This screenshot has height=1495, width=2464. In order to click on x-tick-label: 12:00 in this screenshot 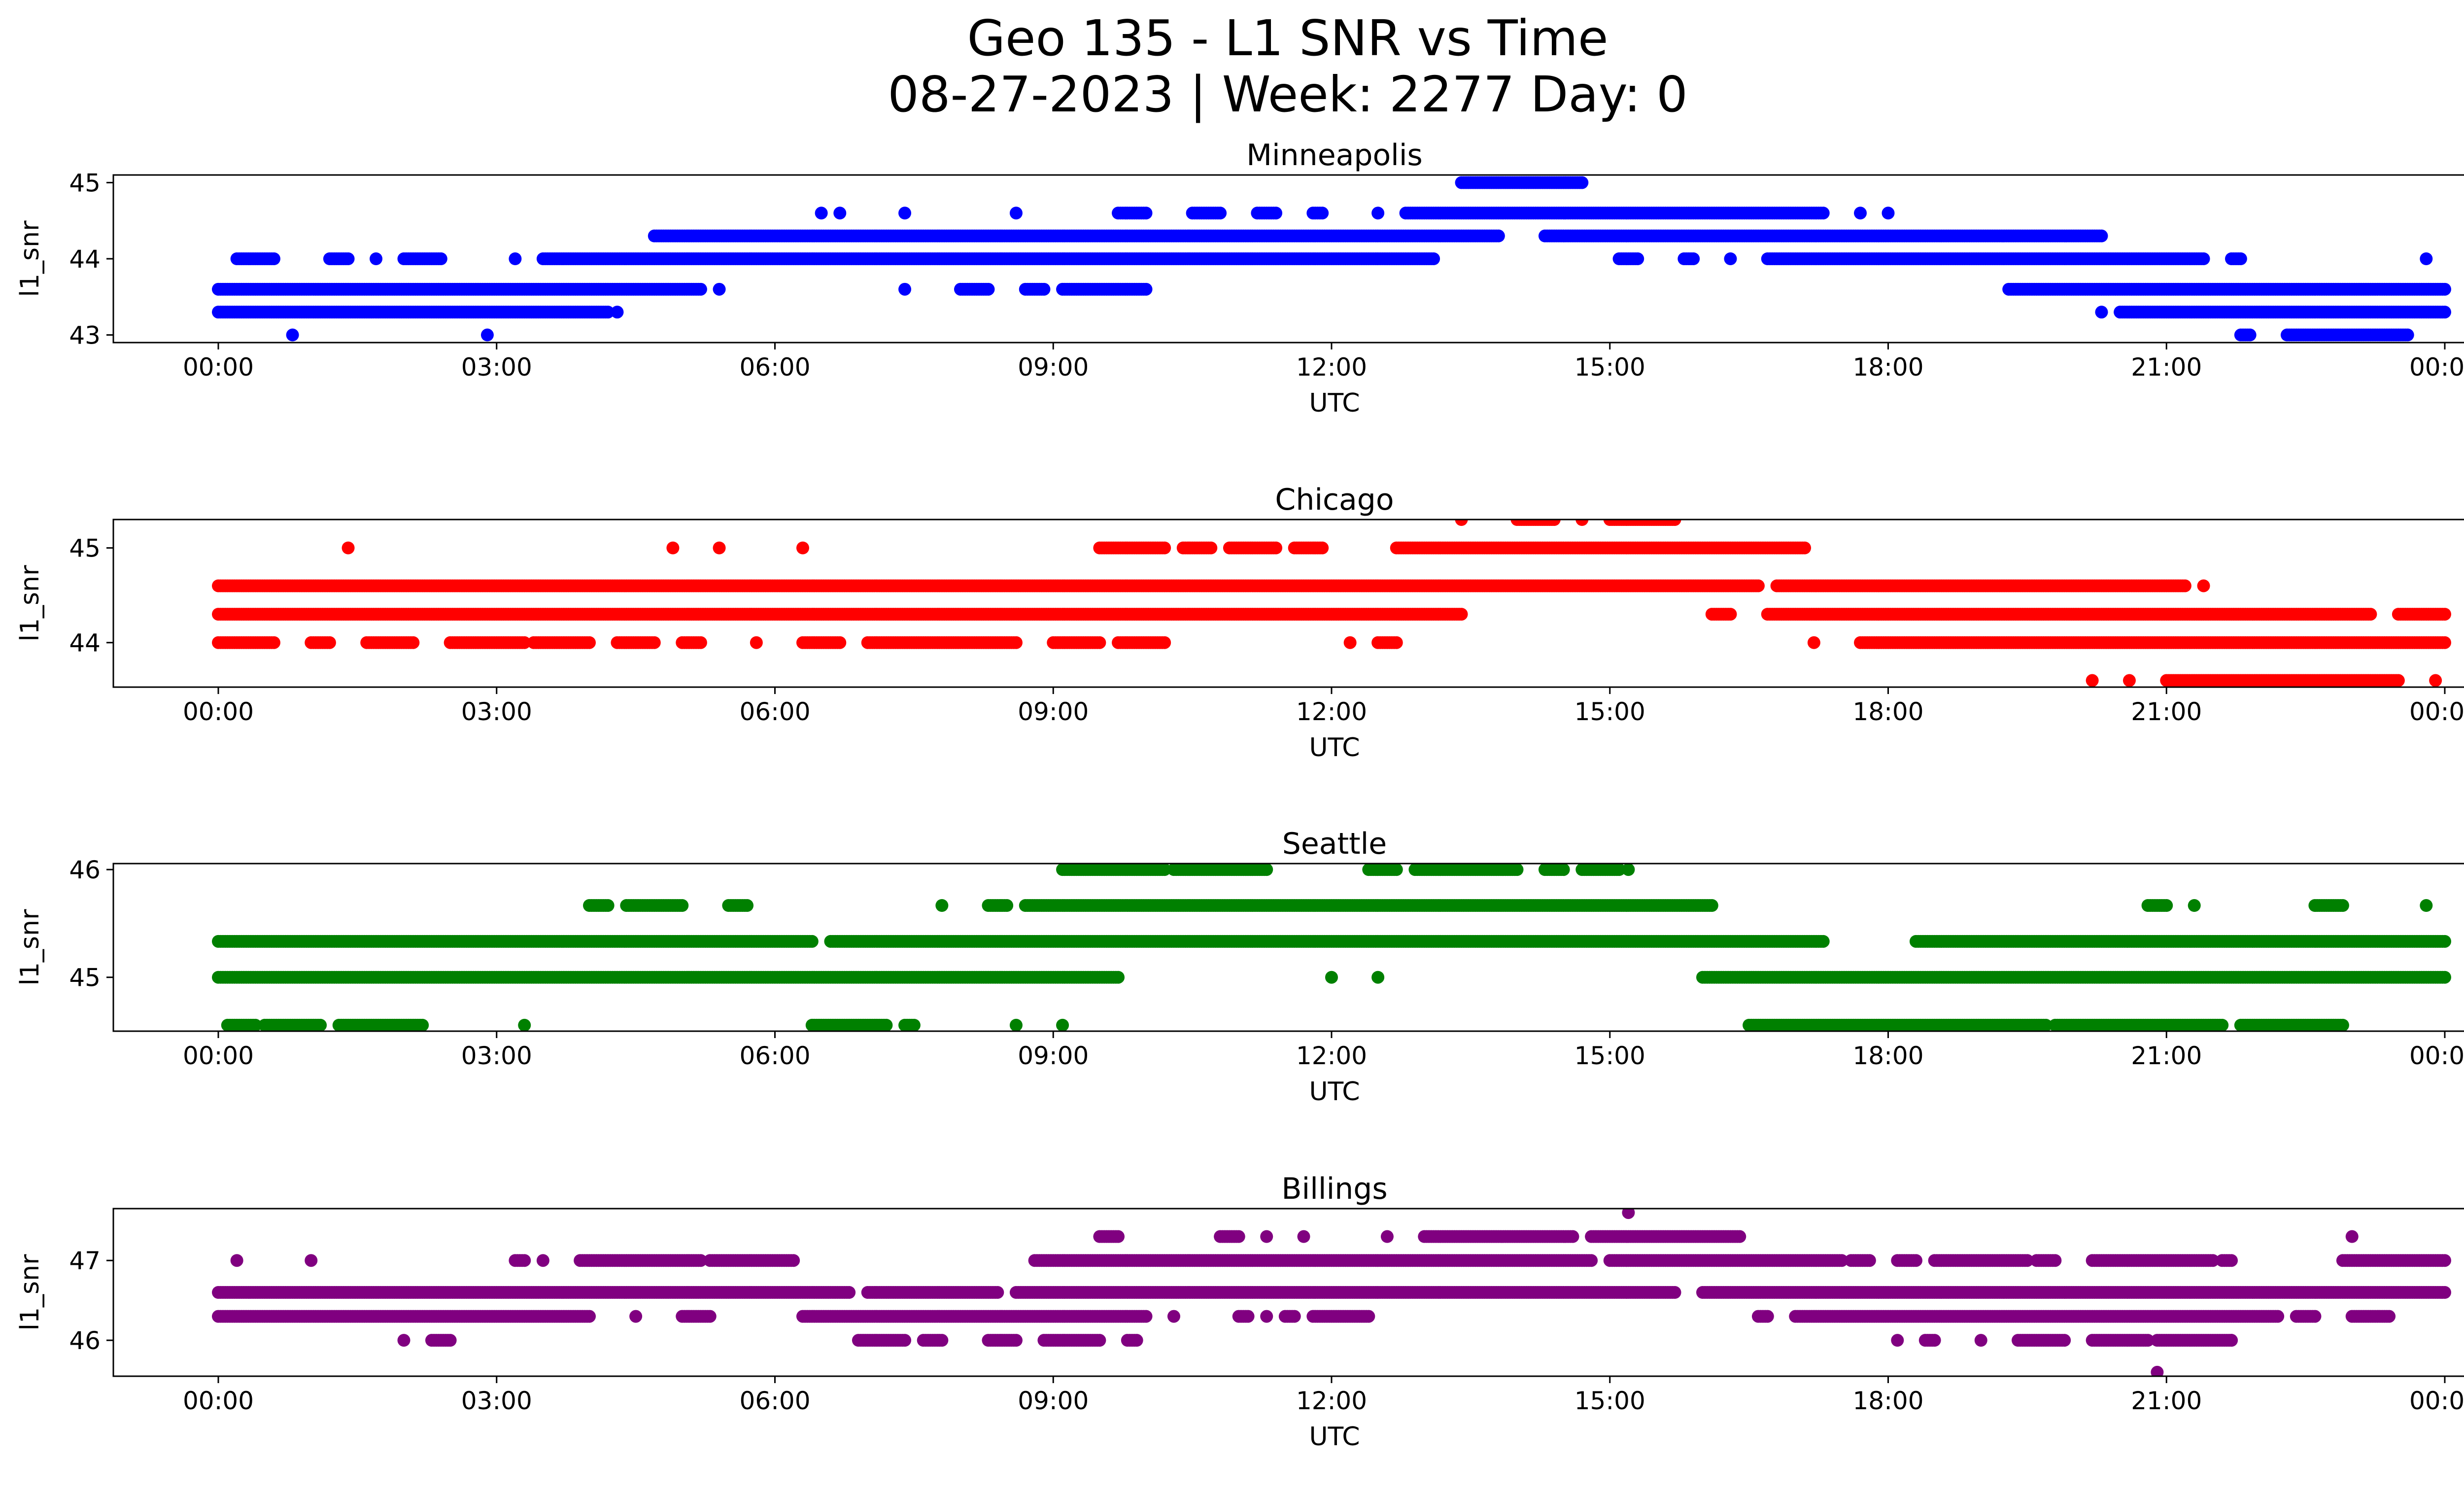, I will do `click(1331, 367)`.